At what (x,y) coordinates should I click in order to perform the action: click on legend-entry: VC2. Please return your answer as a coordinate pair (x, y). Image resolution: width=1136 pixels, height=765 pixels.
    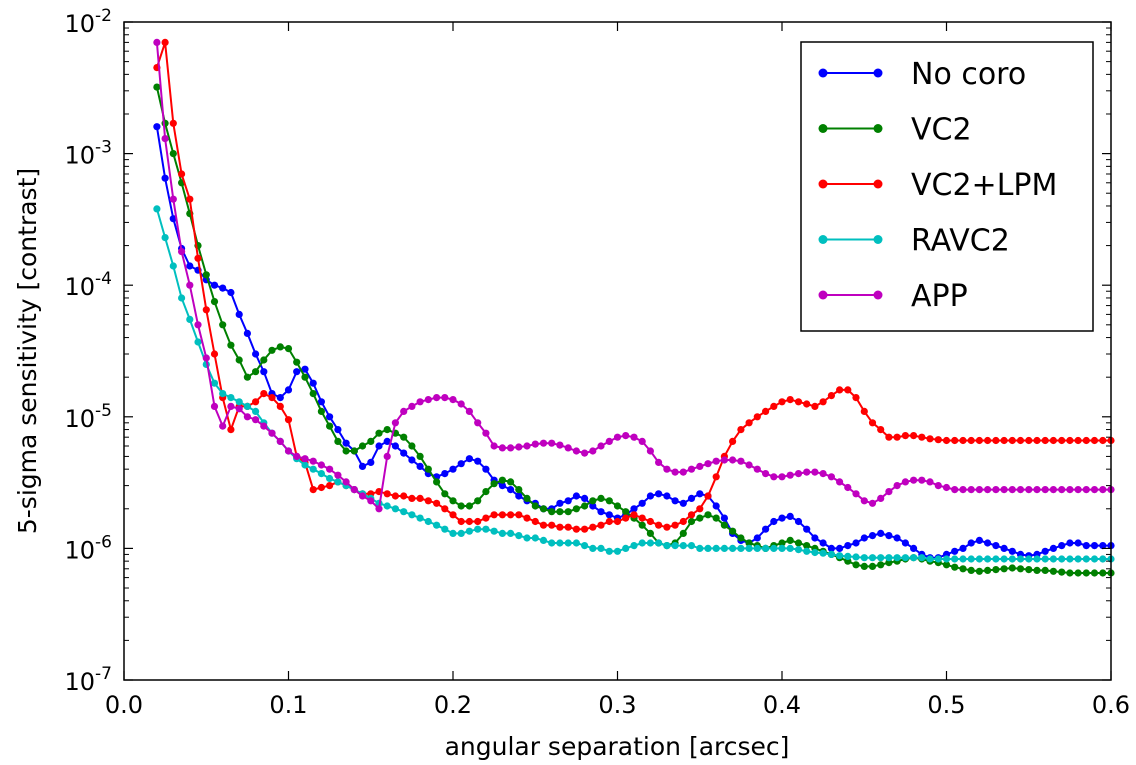
    Looking at the image, I should click on (895, 130).